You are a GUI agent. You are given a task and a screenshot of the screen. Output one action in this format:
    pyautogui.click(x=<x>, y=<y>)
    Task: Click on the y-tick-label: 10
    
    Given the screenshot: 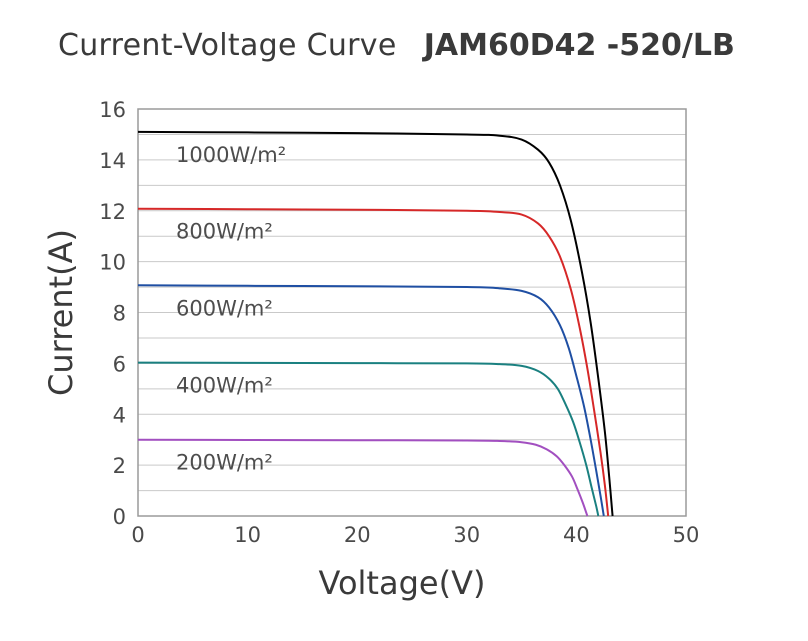 What is the action you would take?
    pyautogui.click(x=112, y=263)
    